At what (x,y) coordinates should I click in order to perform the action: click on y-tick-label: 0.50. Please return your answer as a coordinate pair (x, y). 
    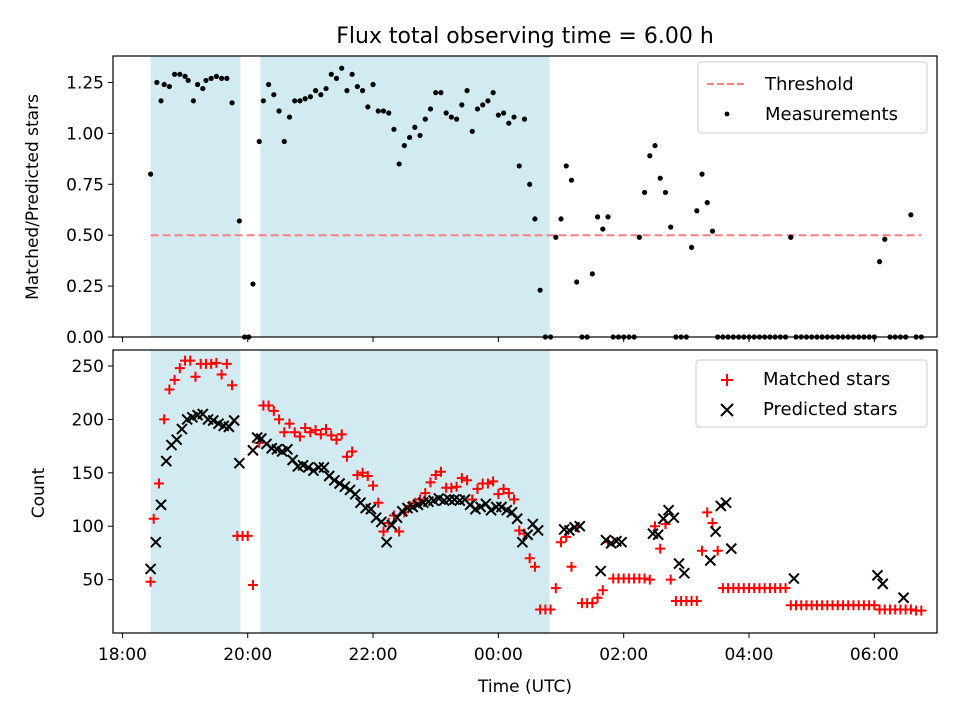
    Looking at the image, I should click on (85, 236).